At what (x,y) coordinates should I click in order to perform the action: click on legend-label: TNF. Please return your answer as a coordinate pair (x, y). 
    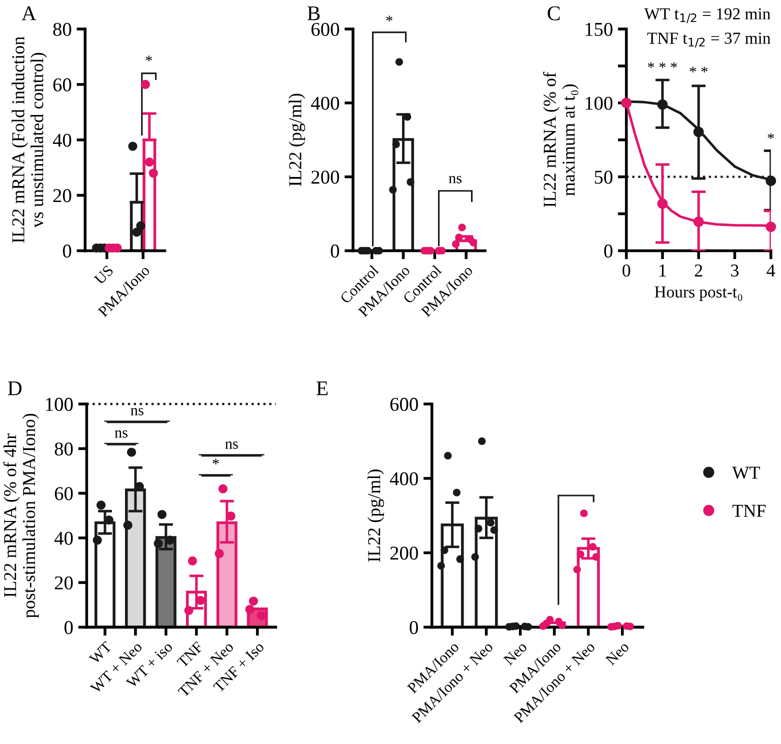
    Looking at the image, I should click on (749, 510).